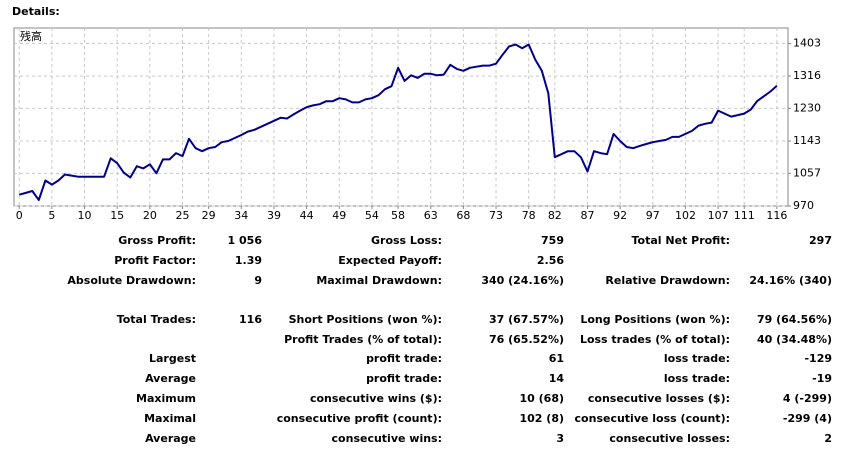  What do you see at coordinates (659, 398) in the screenshot?
I see `stat-label: consecutive losses ($):` at bounding box center [659, 398].